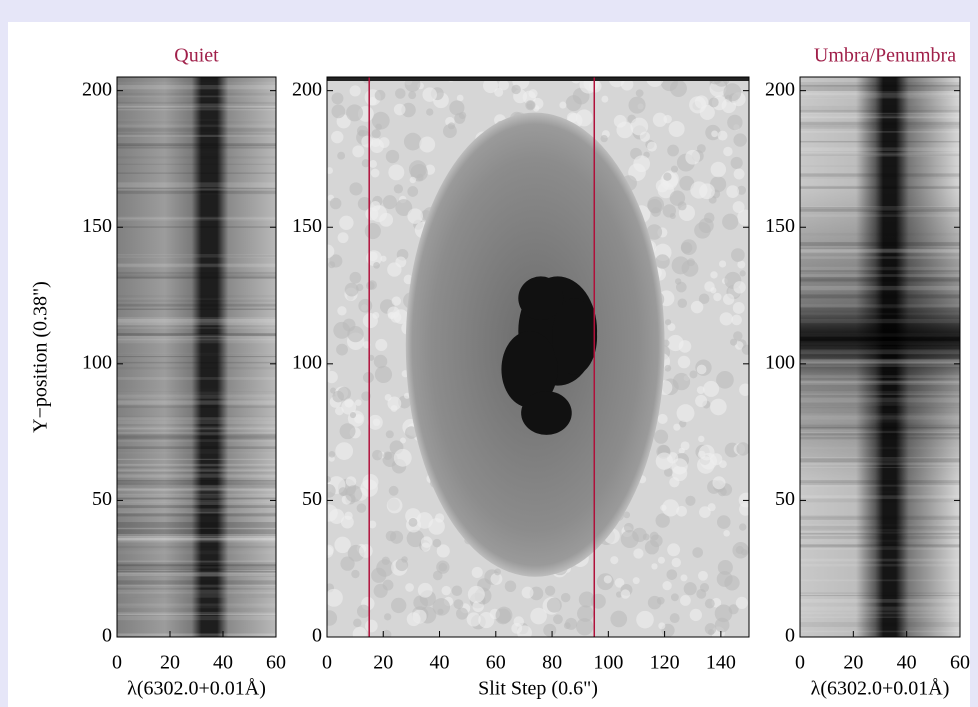 The width and height of the screenshot is (978, 707). Describe the element at coordinates (960, 663) in the screenshot. I see `x-tick-label: 60` at that location.